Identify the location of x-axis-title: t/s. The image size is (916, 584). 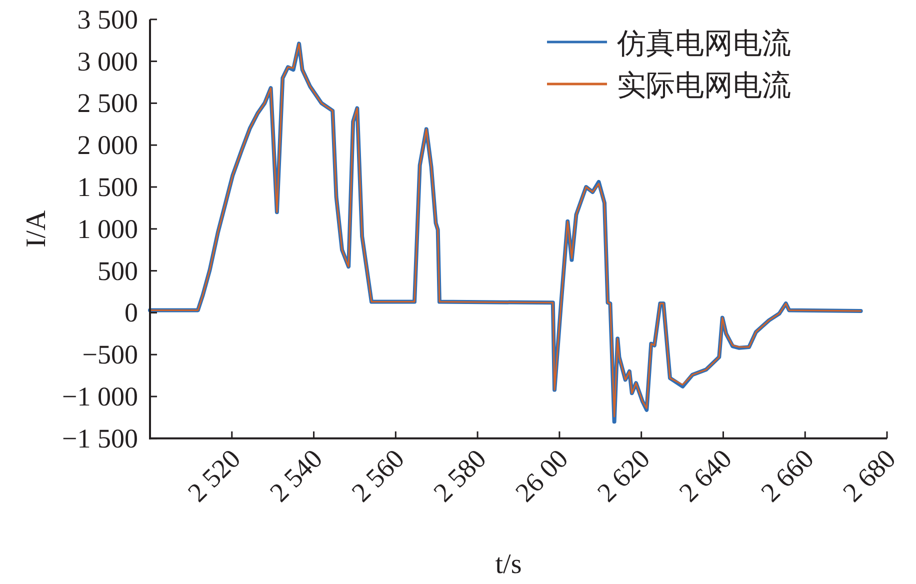
(508, 564).